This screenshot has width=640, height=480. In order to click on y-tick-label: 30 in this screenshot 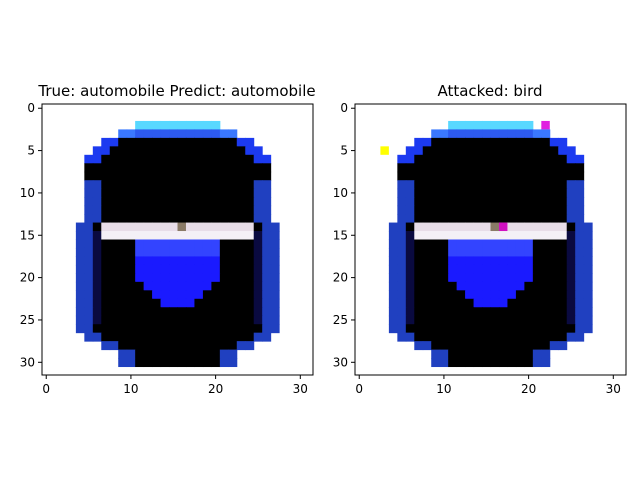, I will do `click(27, 362)`.